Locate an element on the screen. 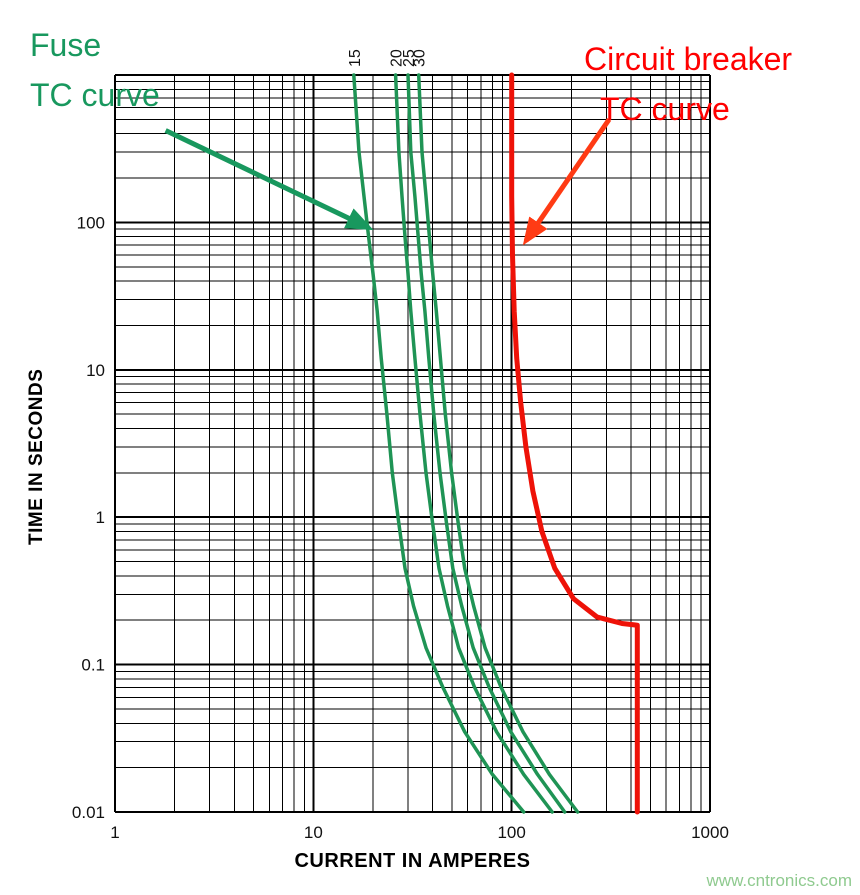  x-tick-label: 1000 is located at coordinates (710, 832).